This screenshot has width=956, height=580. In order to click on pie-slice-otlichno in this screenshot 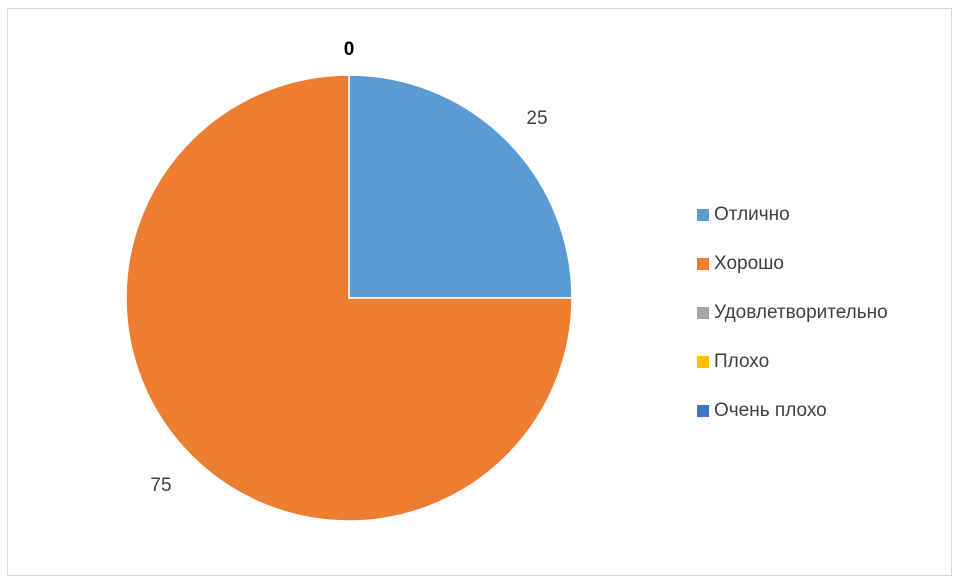, I will do `click(460, 186)`.